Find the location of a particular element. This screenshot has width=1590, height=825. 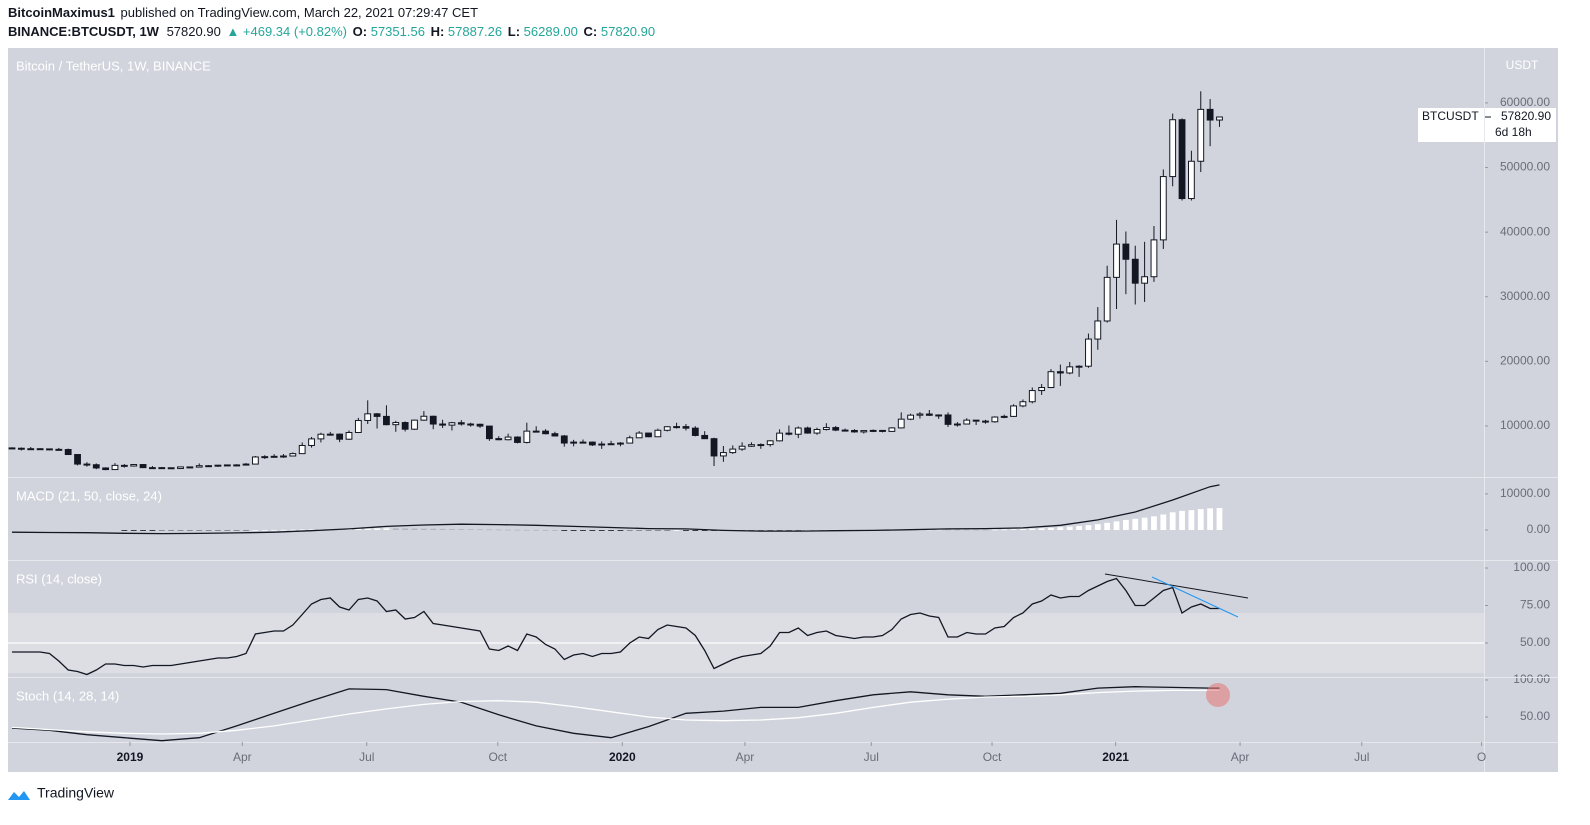

footer: TradingView is located at coordinates (61, 793).